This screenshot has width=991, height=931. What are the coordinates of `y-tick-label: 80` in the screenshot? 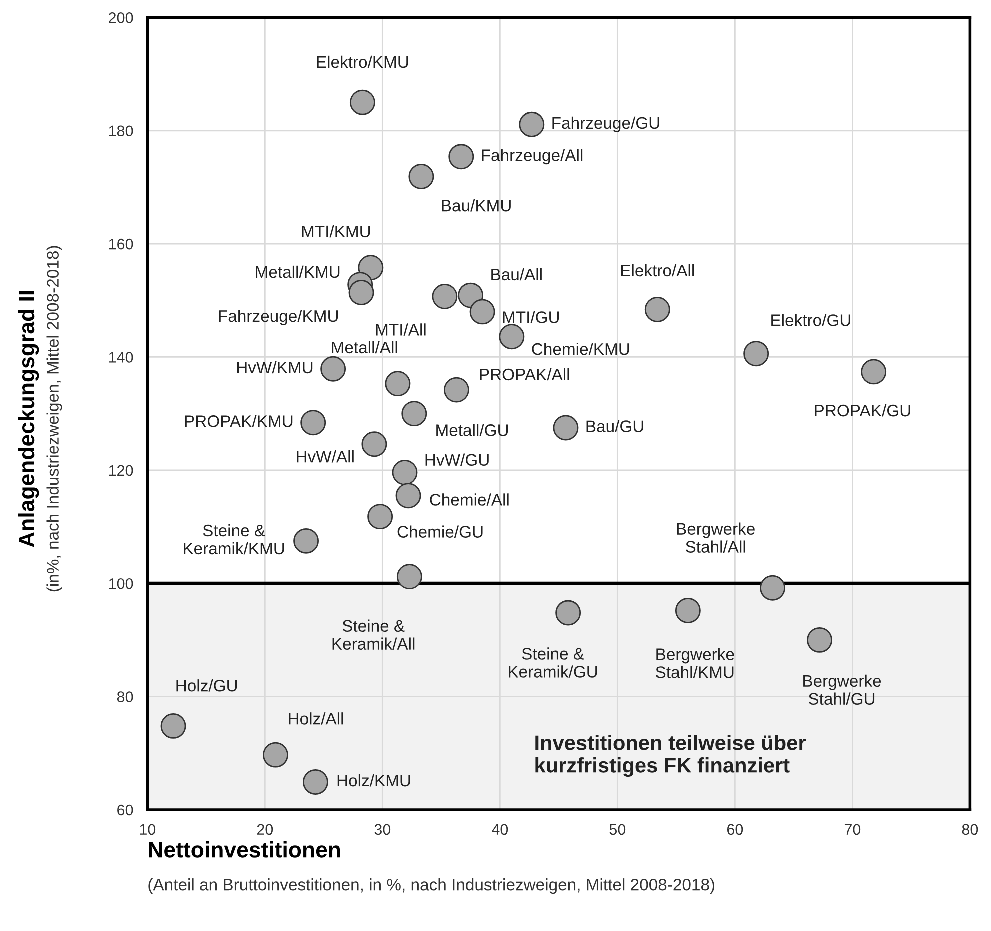 It's located at (125, 697).